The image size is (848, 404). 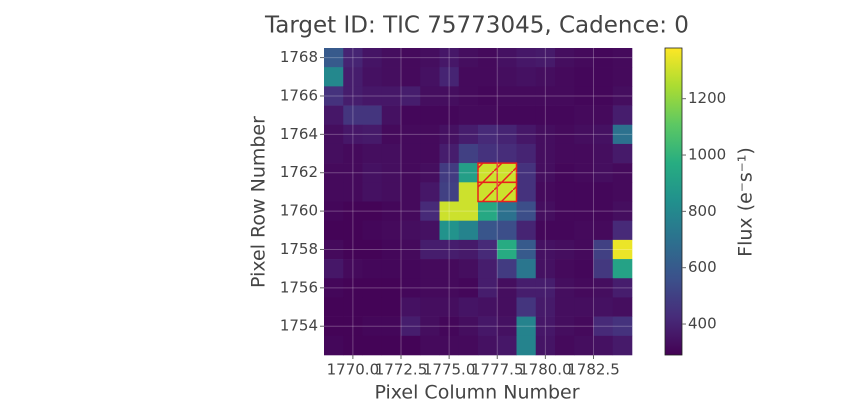 I want to click on y-tick-label: 1764, so click(x=299, y=134).